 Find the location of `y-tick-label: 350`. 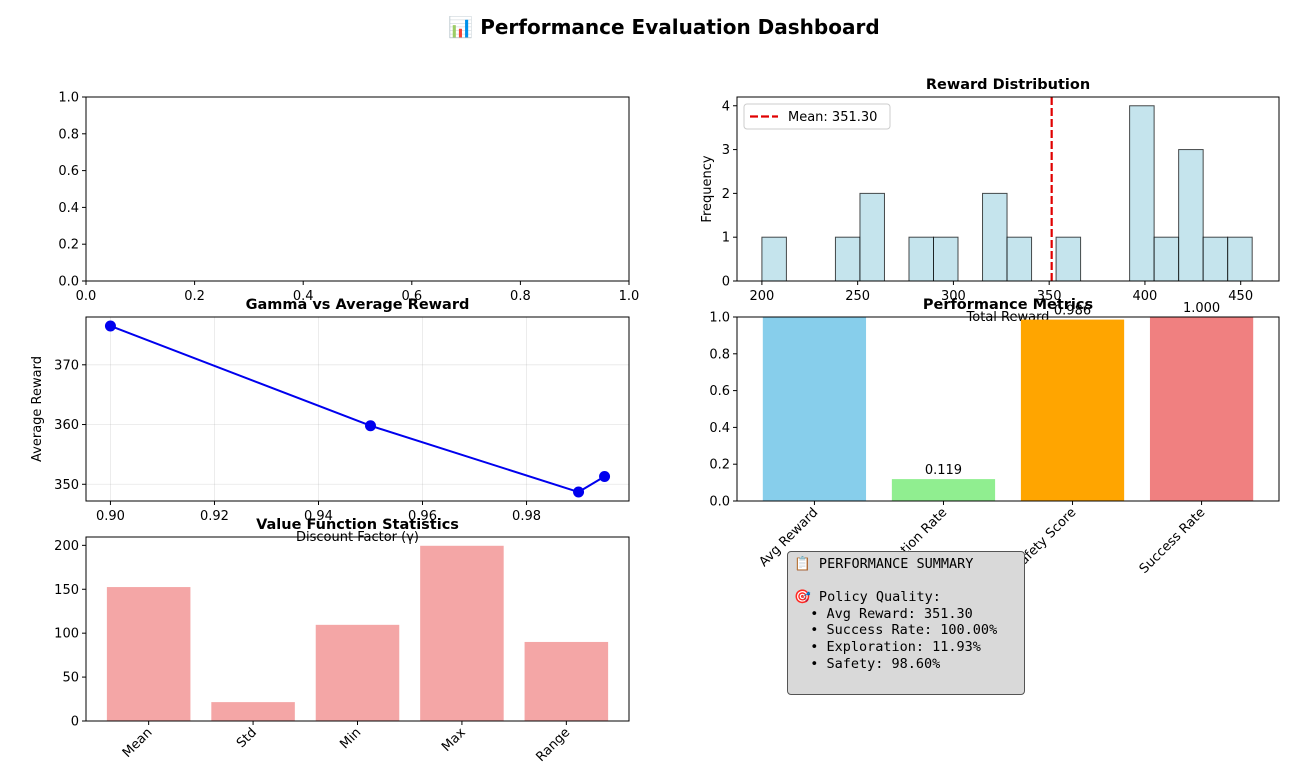

y-tick-label: 350 is located at coordinates (66, 485).